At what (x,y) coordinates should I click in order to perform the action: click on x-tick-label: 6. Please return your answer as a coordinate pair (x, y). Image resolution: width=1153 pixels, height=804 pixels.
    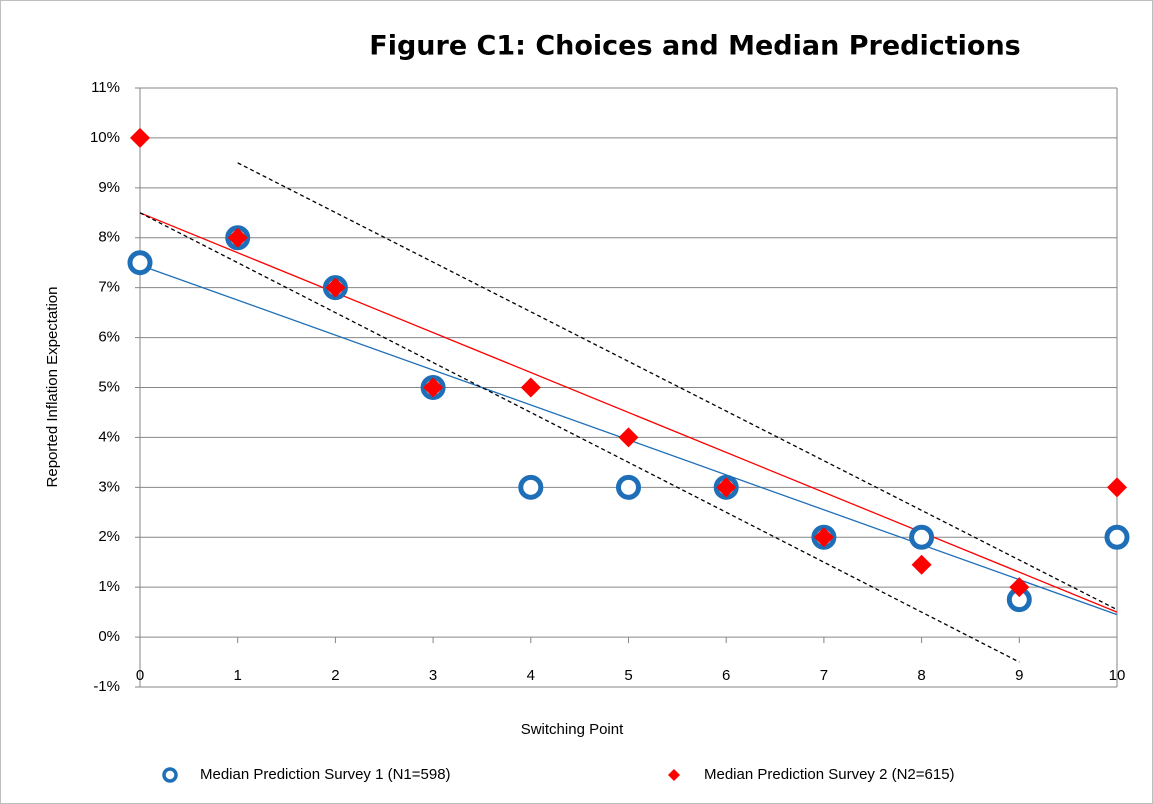
    Looking at the image, I should click on (726, 675).